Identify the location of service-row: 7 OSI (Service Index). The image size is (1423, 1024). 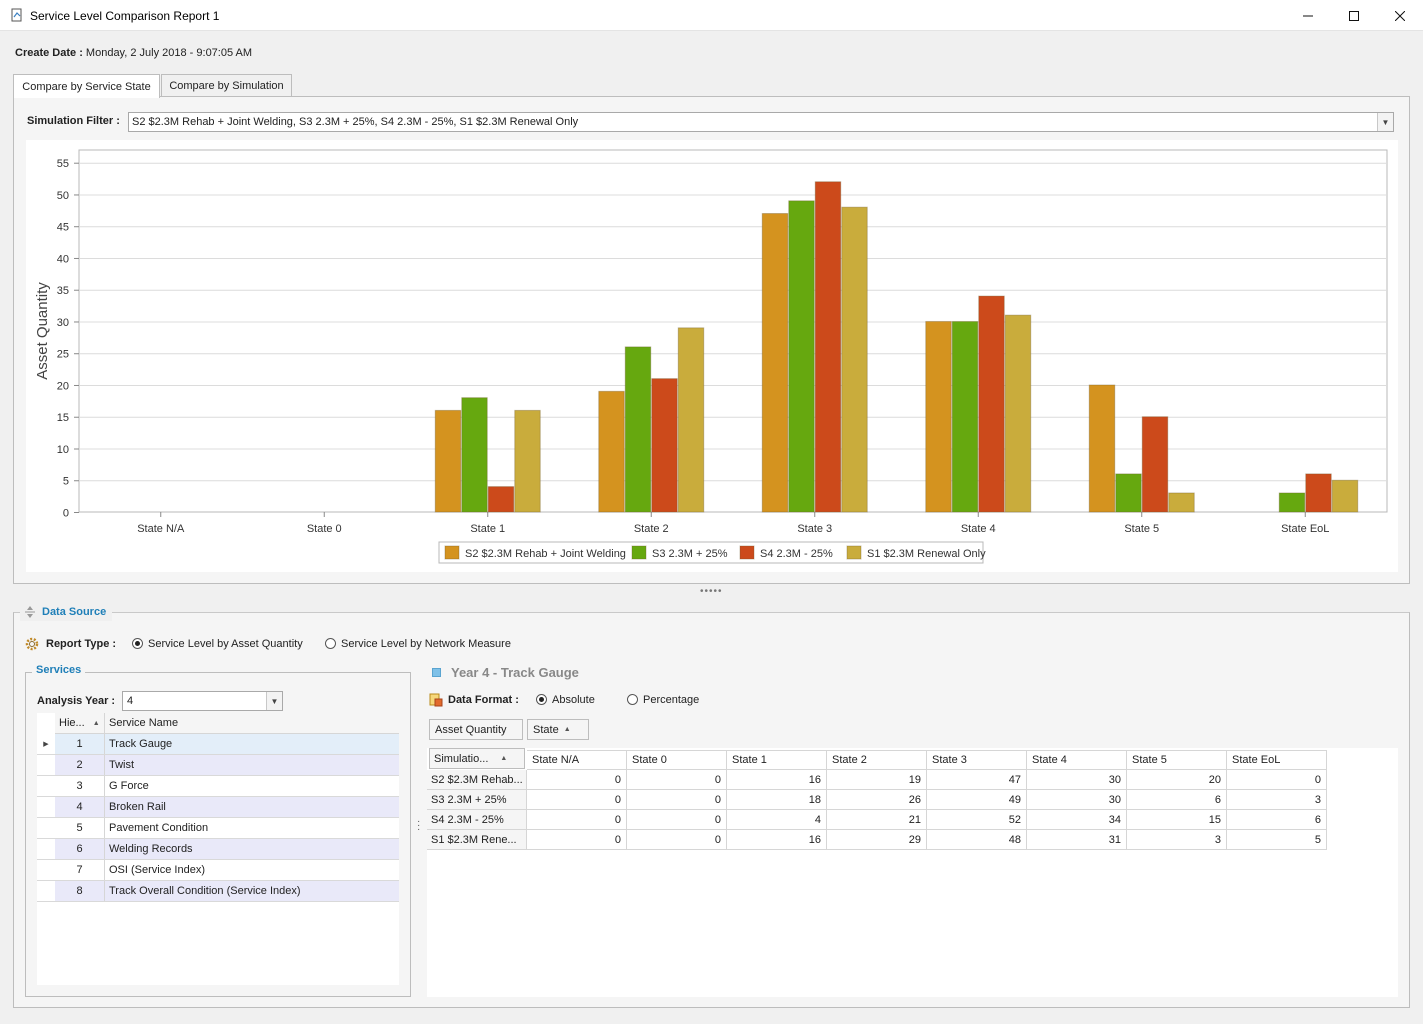
(218, 870).